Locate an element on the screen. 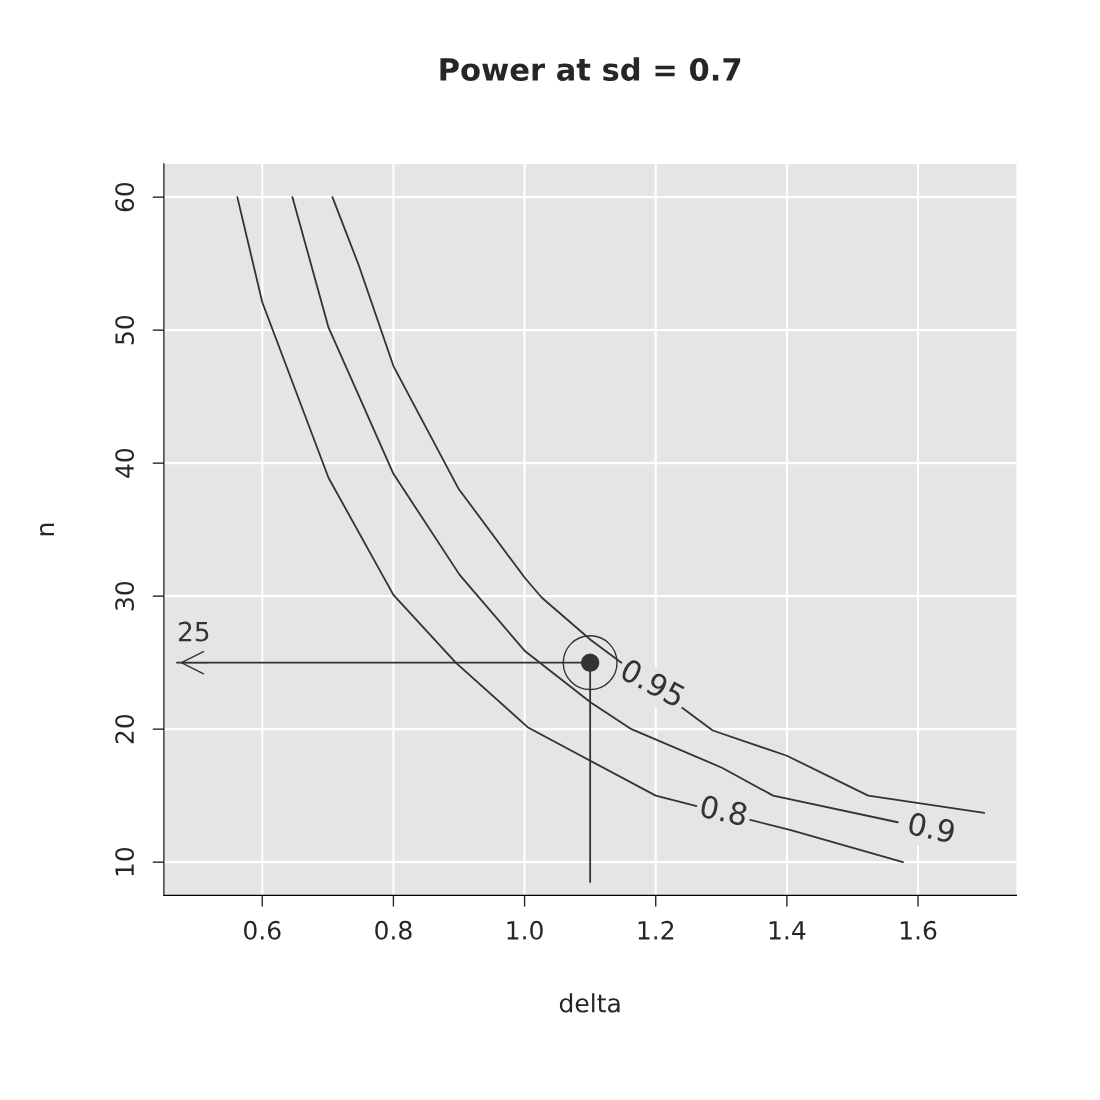 The height and width of the screenshot is (1100, 1100). x-tick-label: 1.2 is located at coordinates (656, 930).